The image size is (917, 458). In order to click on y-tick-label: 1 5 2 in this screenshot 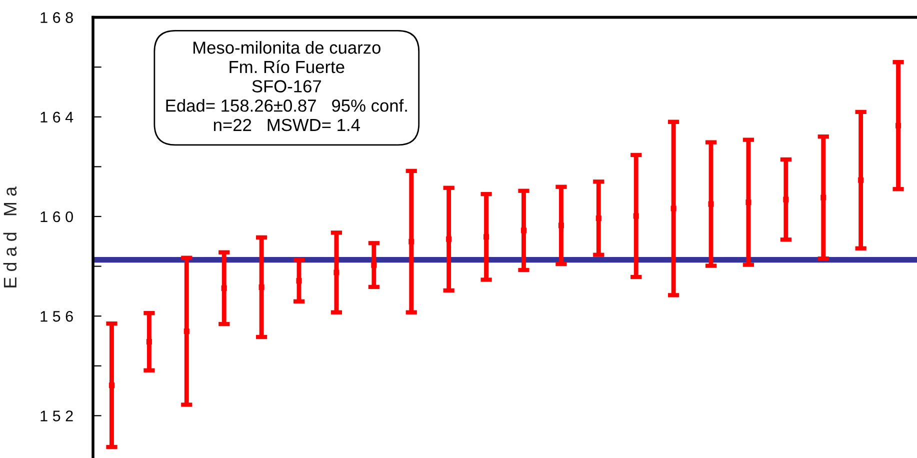, I will do `click(56, 416)`.